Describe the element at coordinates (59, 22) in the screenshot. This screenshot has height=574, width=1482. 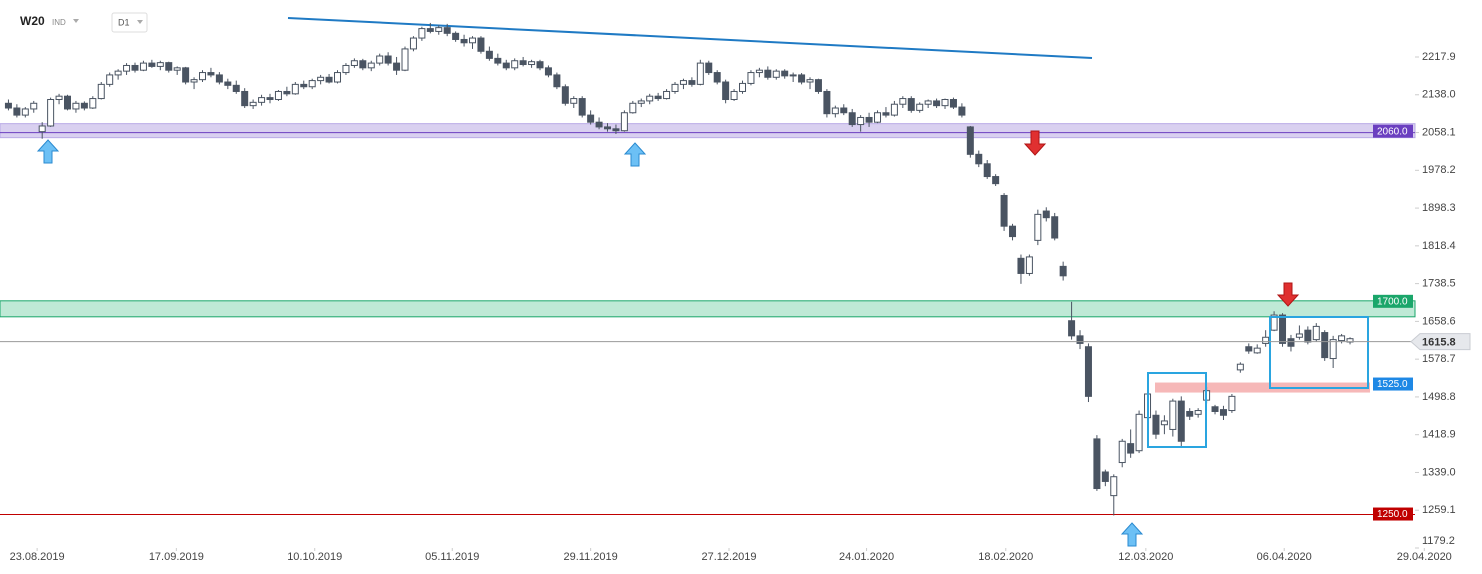
I see `market: IND` at that location.